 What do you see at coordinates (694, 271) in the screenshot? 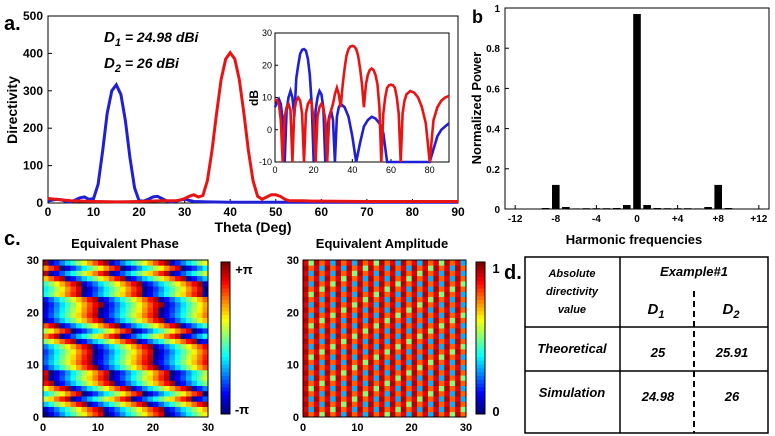
I see `table-example-header: Example#1` at bounding box center [694, 271].